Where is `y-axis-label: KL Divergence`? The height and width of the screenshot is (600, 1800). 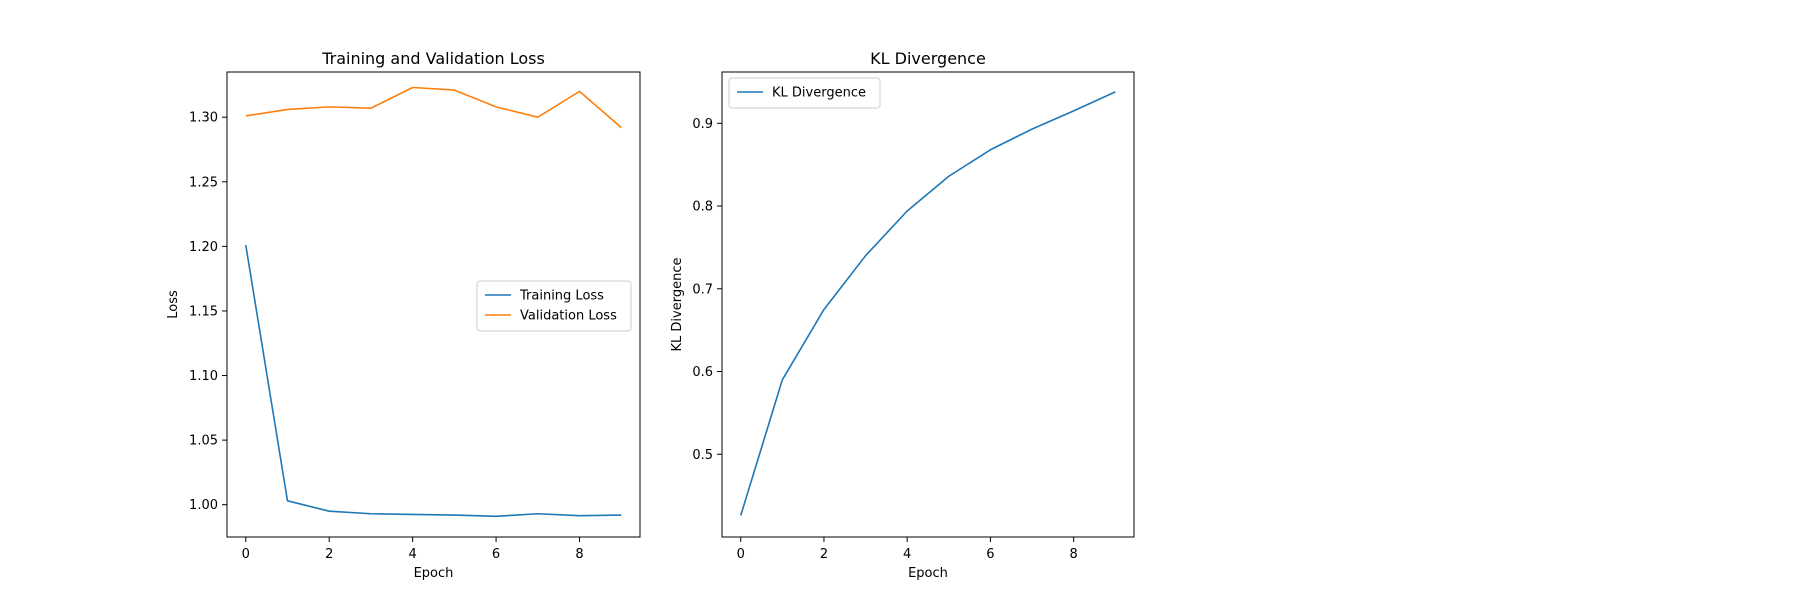
y-axis-label: KL Divergence is located at coordinates (677, 305).